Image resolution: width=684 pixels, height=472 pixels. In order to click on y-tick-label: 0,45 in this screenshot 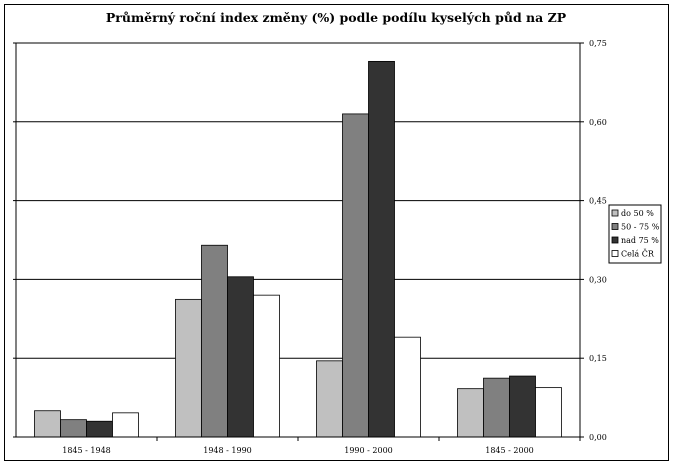, I will do `click(598, 201)`.